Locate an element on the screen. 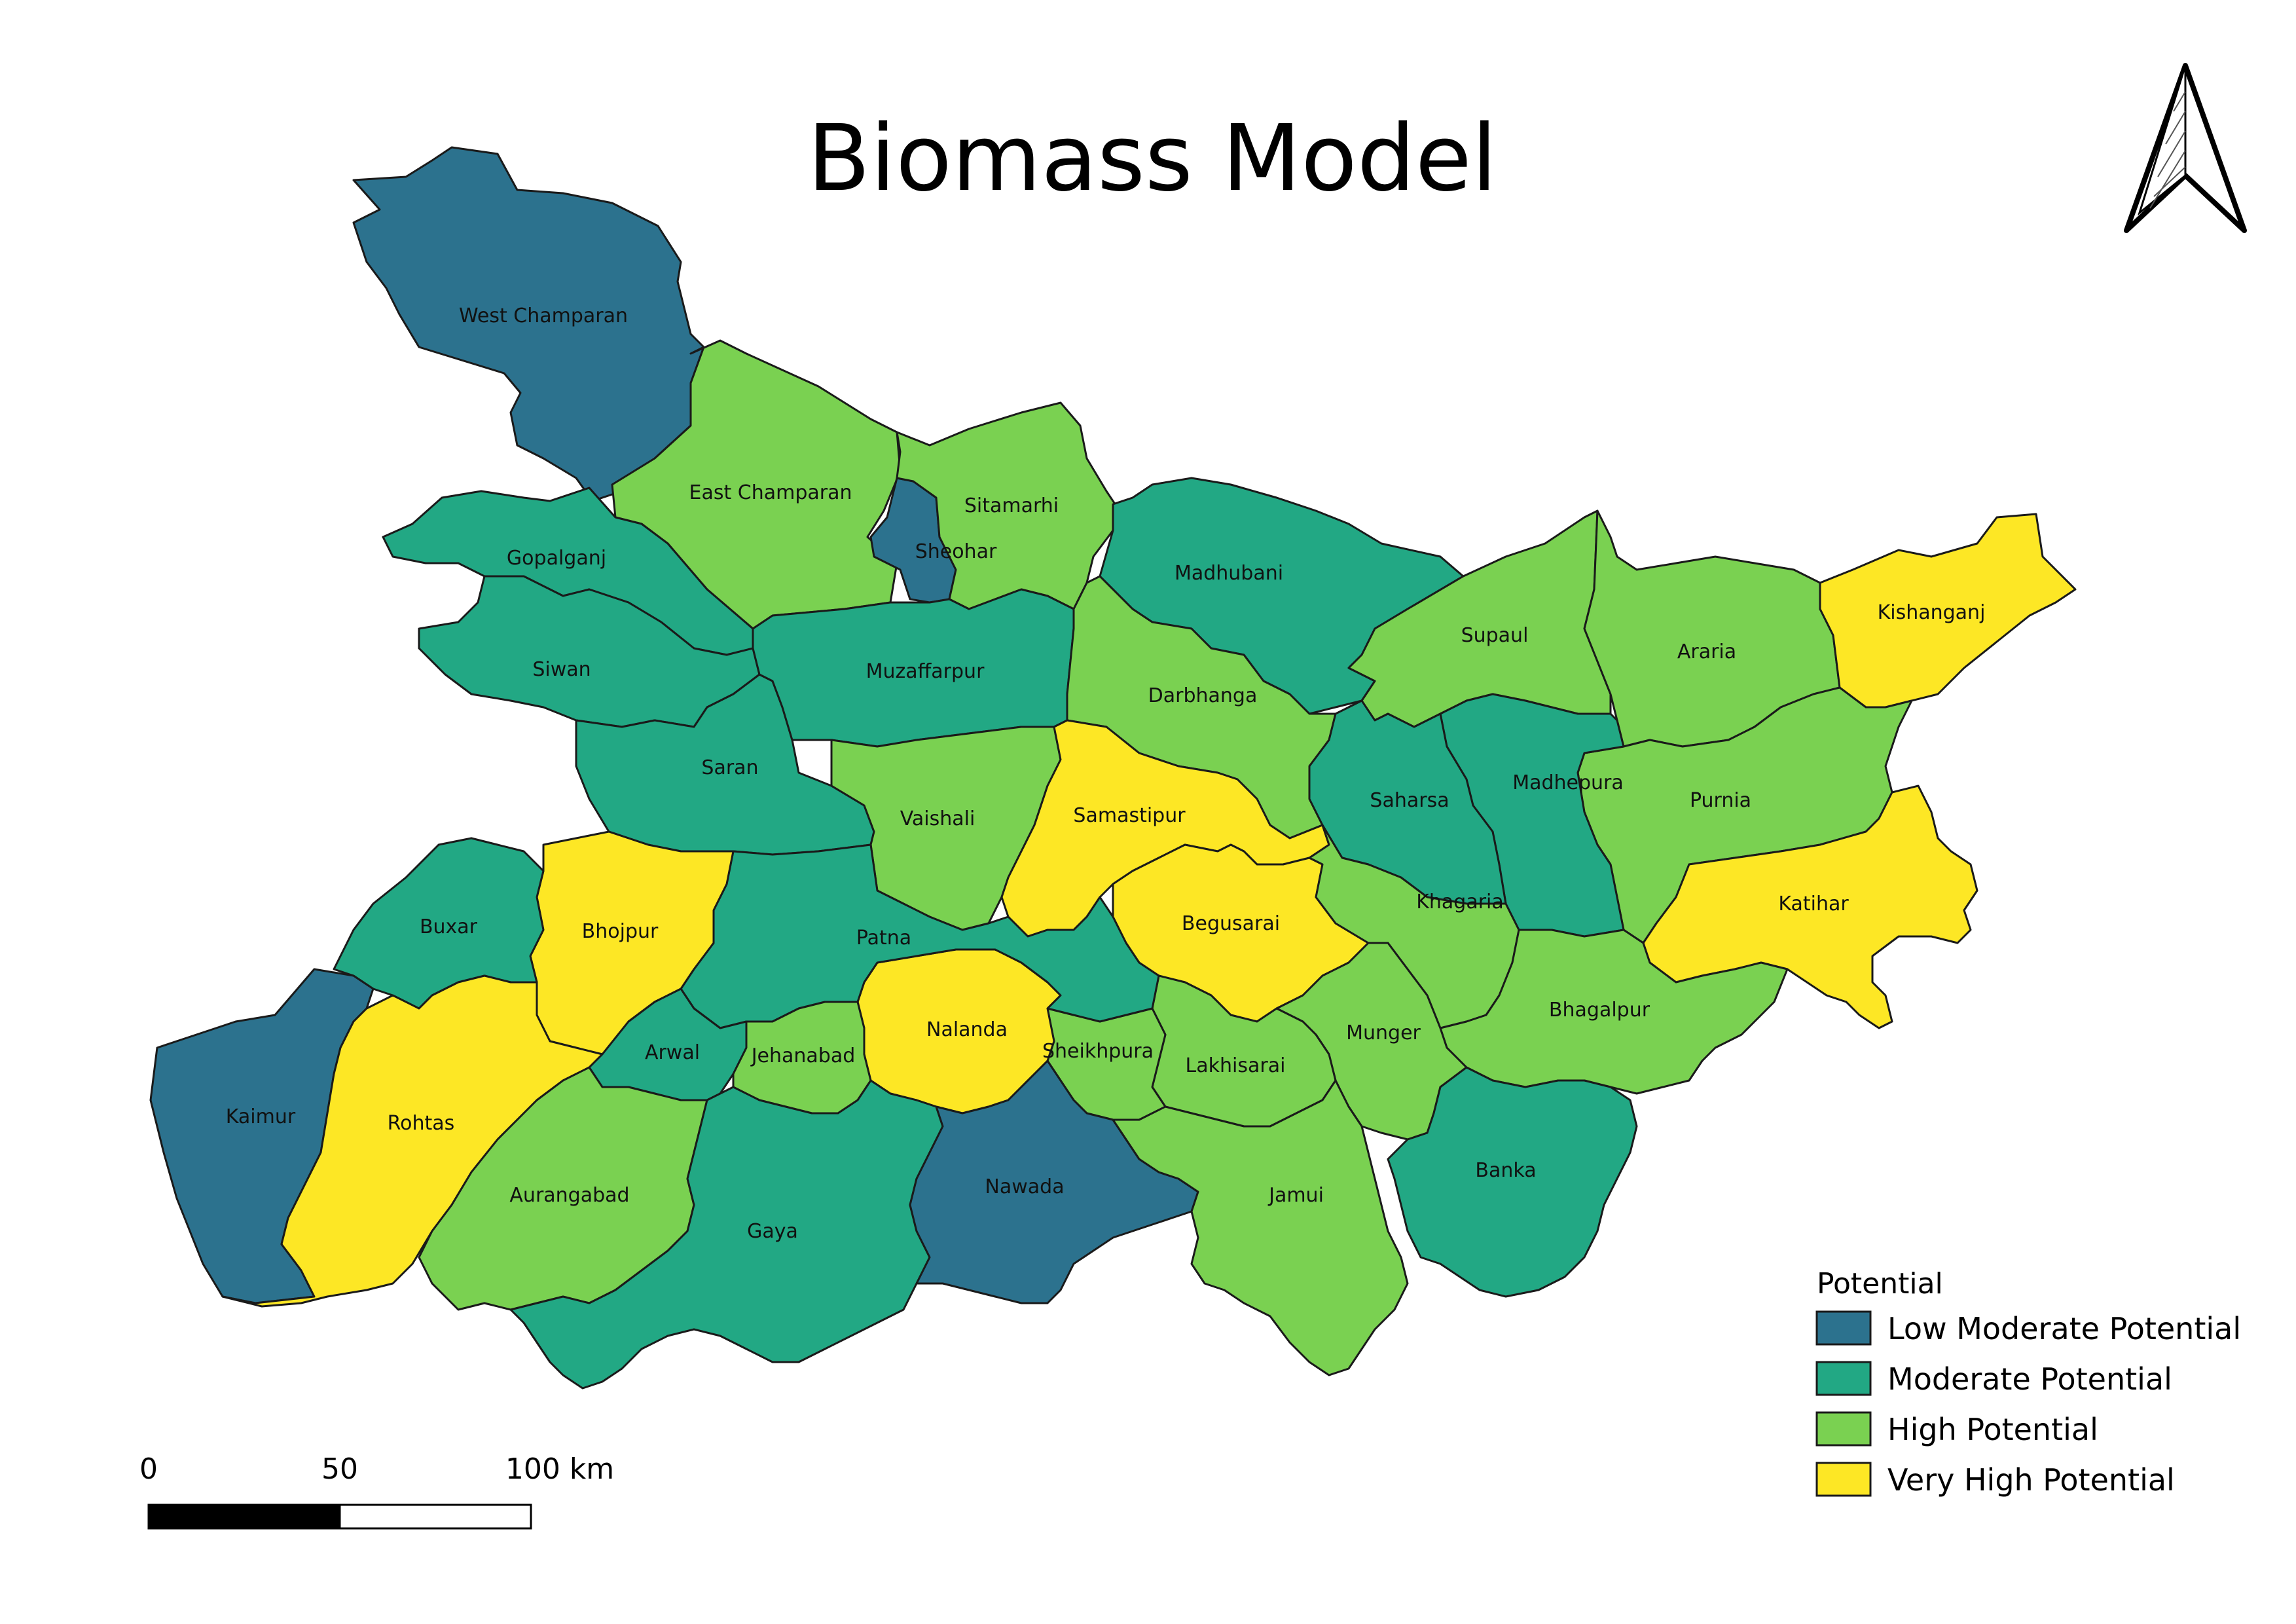 The image size is (2296, 1624). legend-label-moderate: Moderate Potential is located at coordinates (2029, 1379).